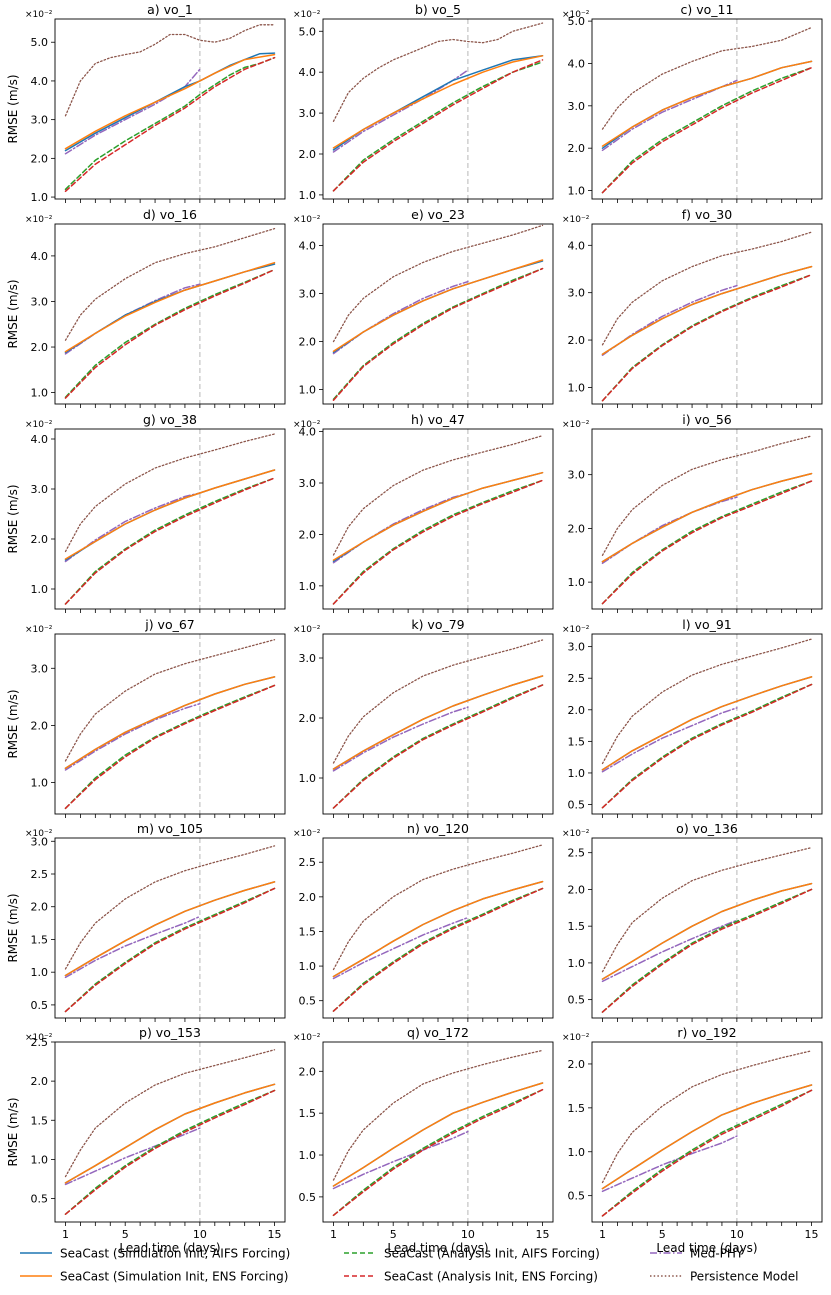 Image resolution: width=831 pixels, height=1295 pixels. I want to click on subplot-b: b) vo_5 ×10⁻² 1.0 2.0 3.0 4.0 5.0, so click(423, 102).